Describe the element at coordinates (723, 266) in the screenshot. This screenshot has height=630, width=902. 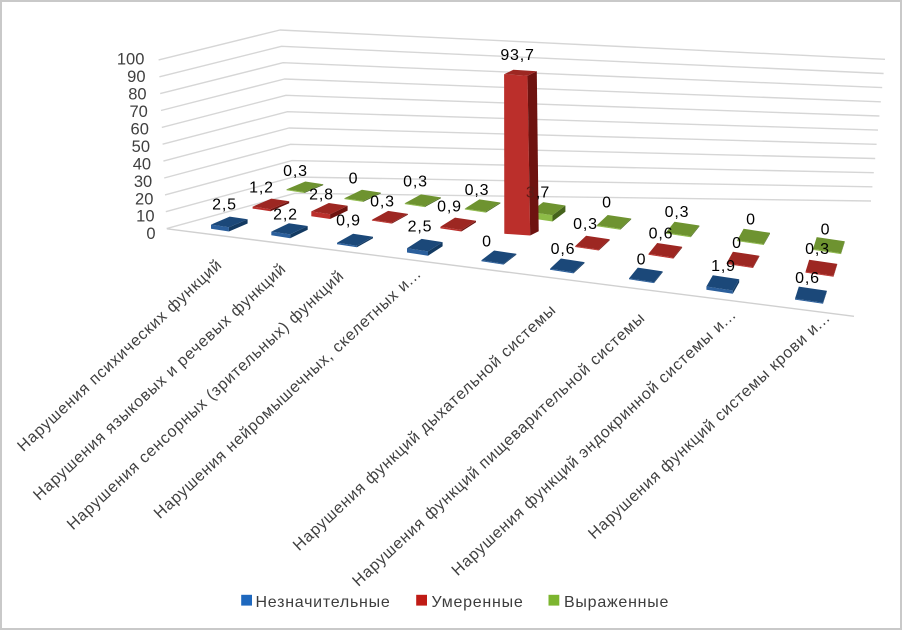
I see `svg-text: 1,9` at that location.